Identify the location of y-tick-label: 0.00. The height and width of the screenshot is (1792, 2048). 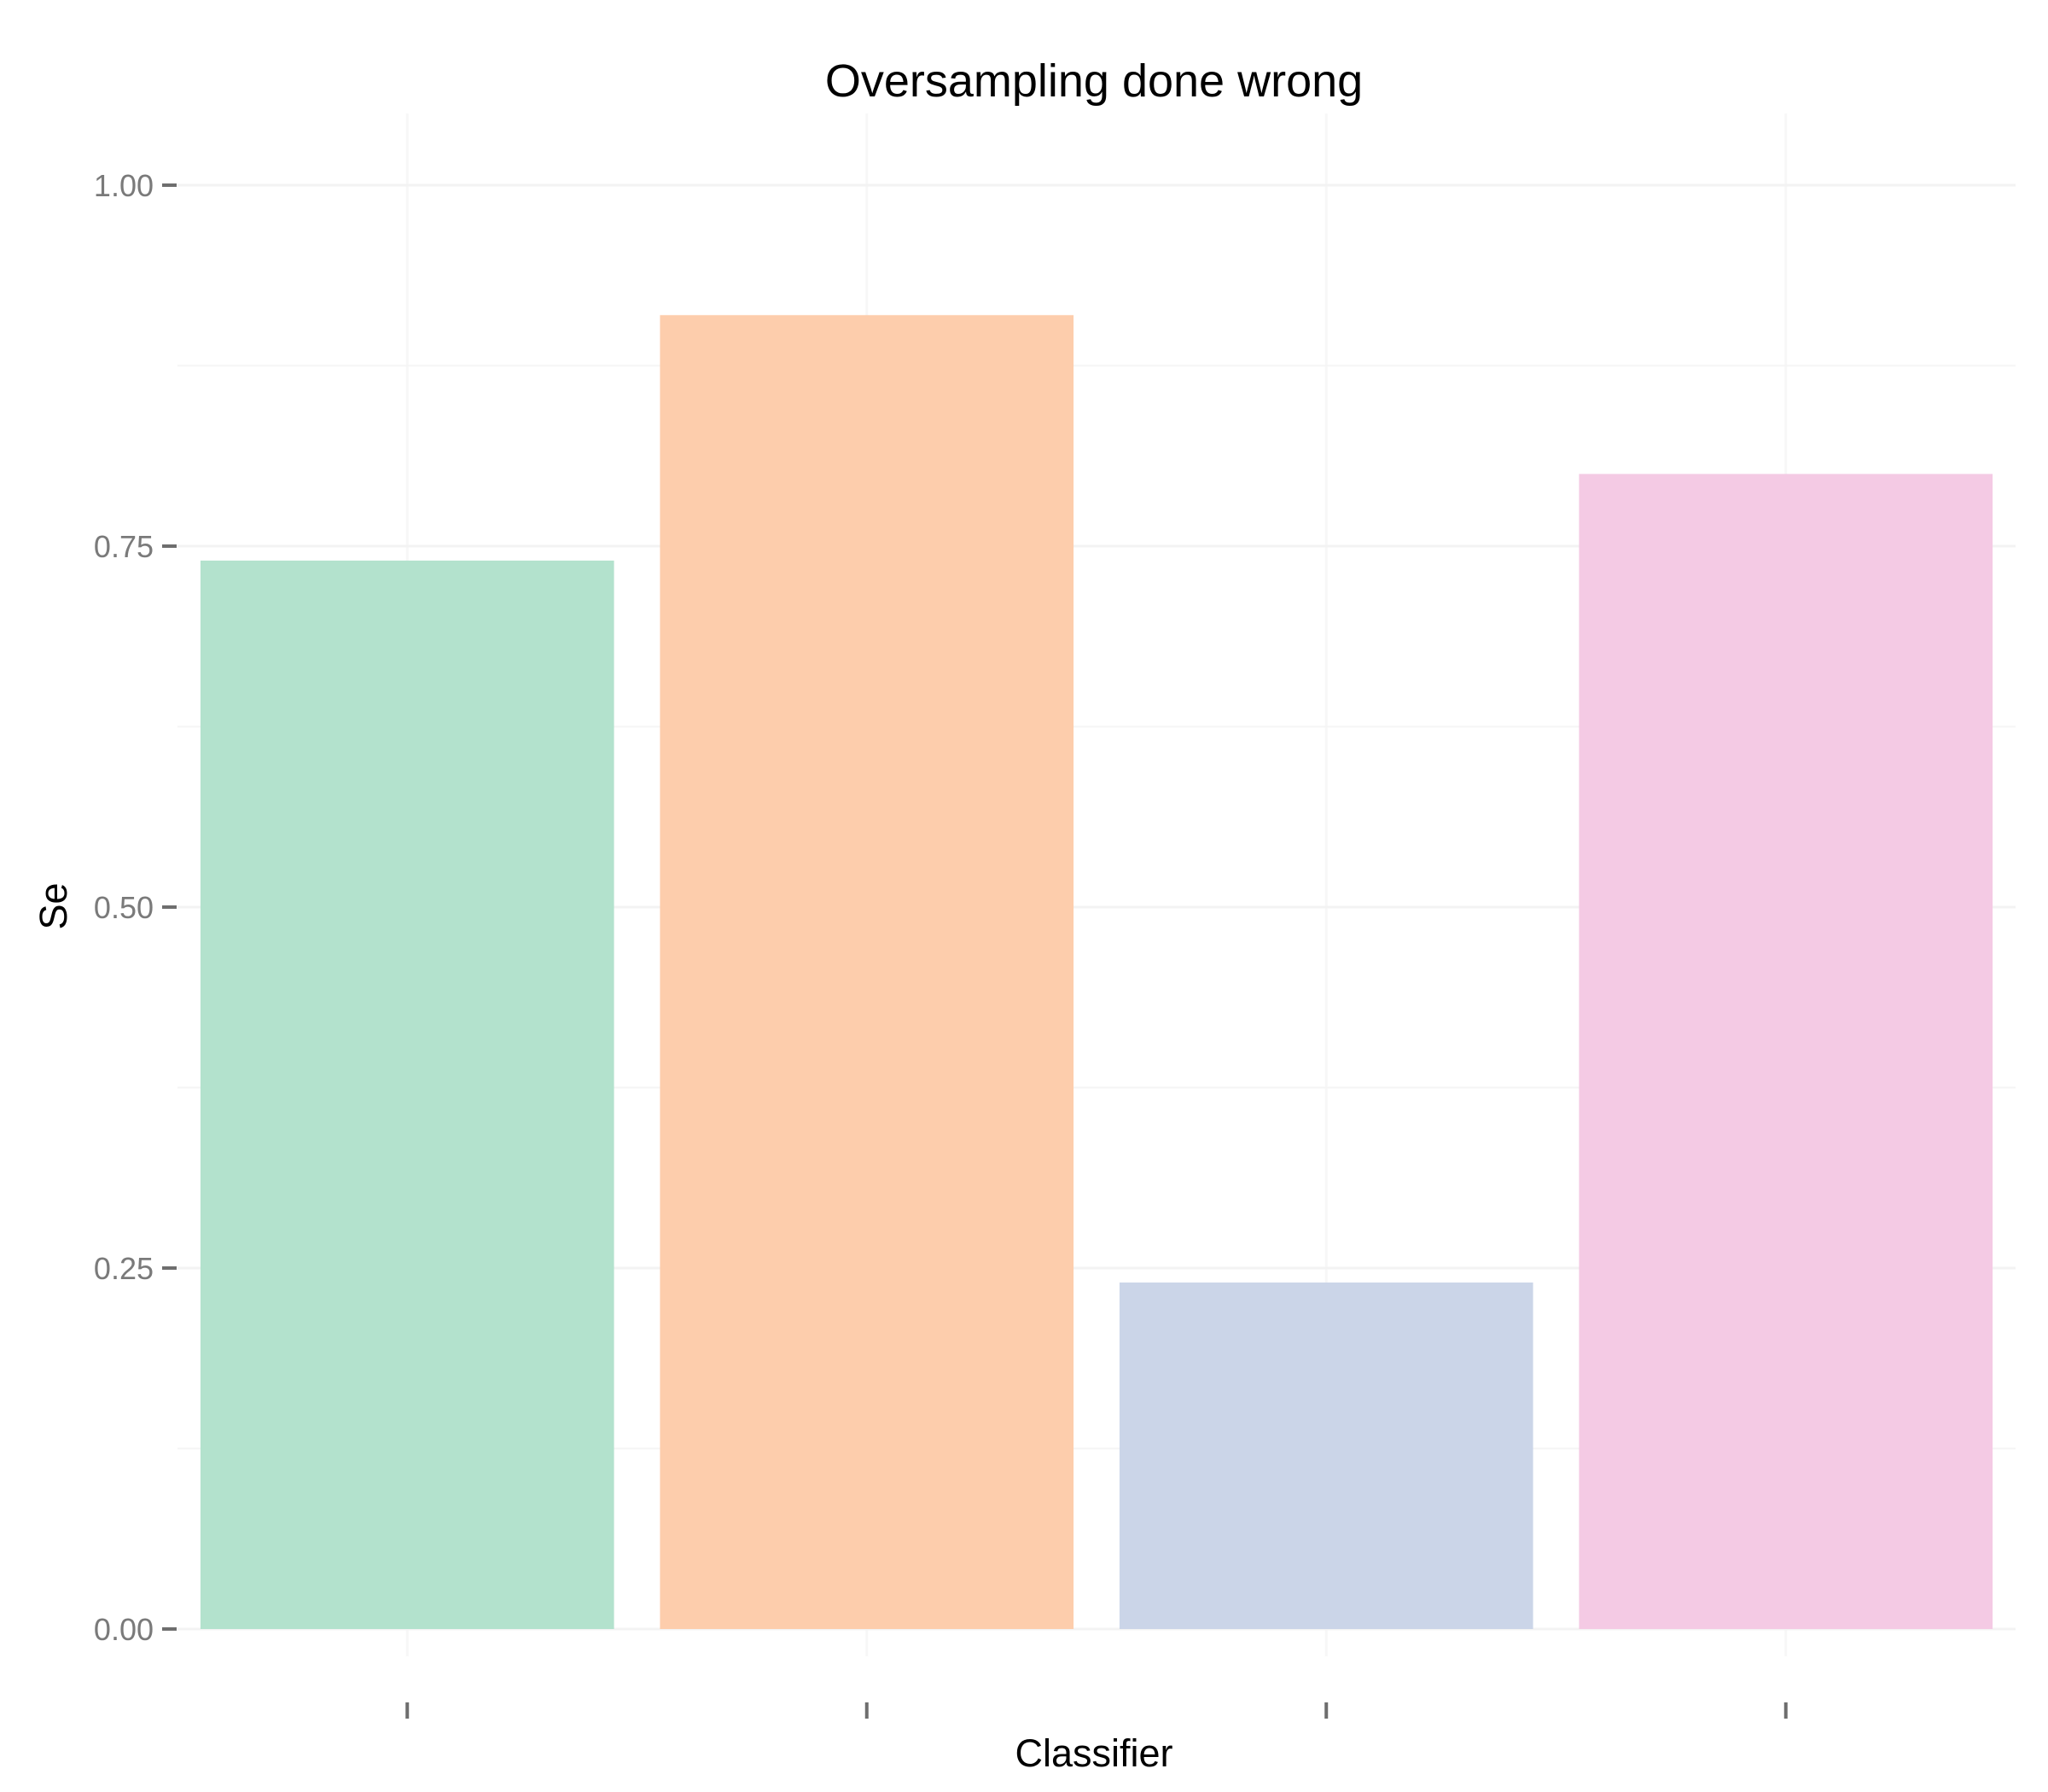
(124, 1629).